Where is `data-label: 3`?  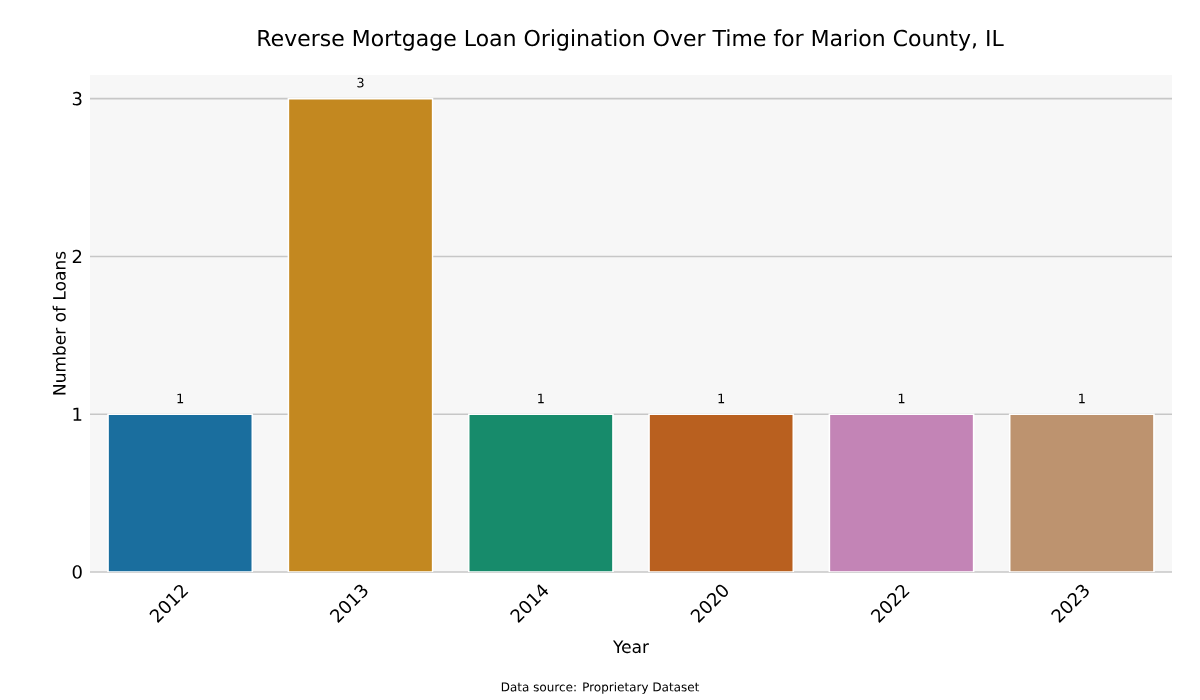
data-label: 3 is located at coordinates (360, 82).